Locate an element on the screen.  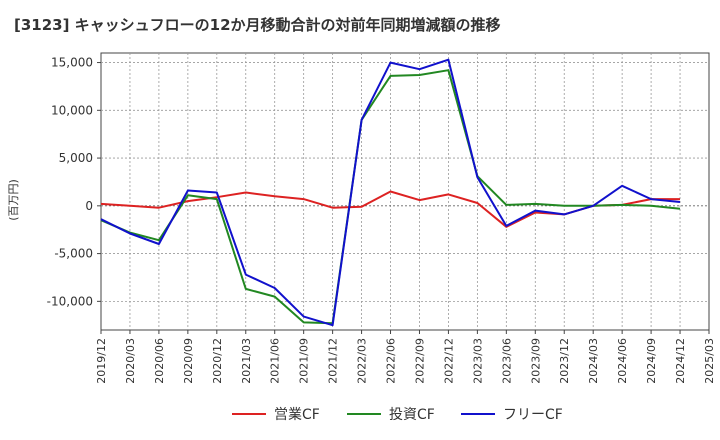
x-tick-label: 2020/06 is located at coordinates (159, 361).